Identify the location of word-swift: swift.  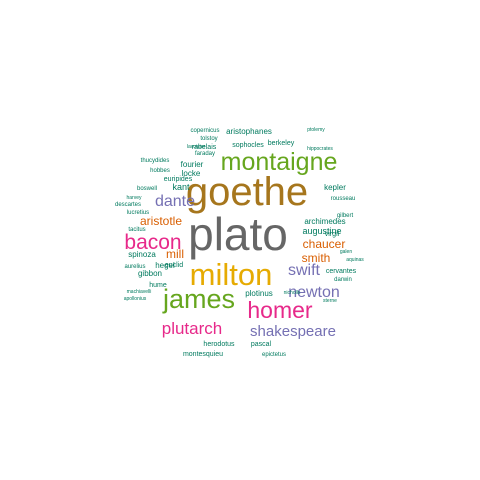
(304, 270).